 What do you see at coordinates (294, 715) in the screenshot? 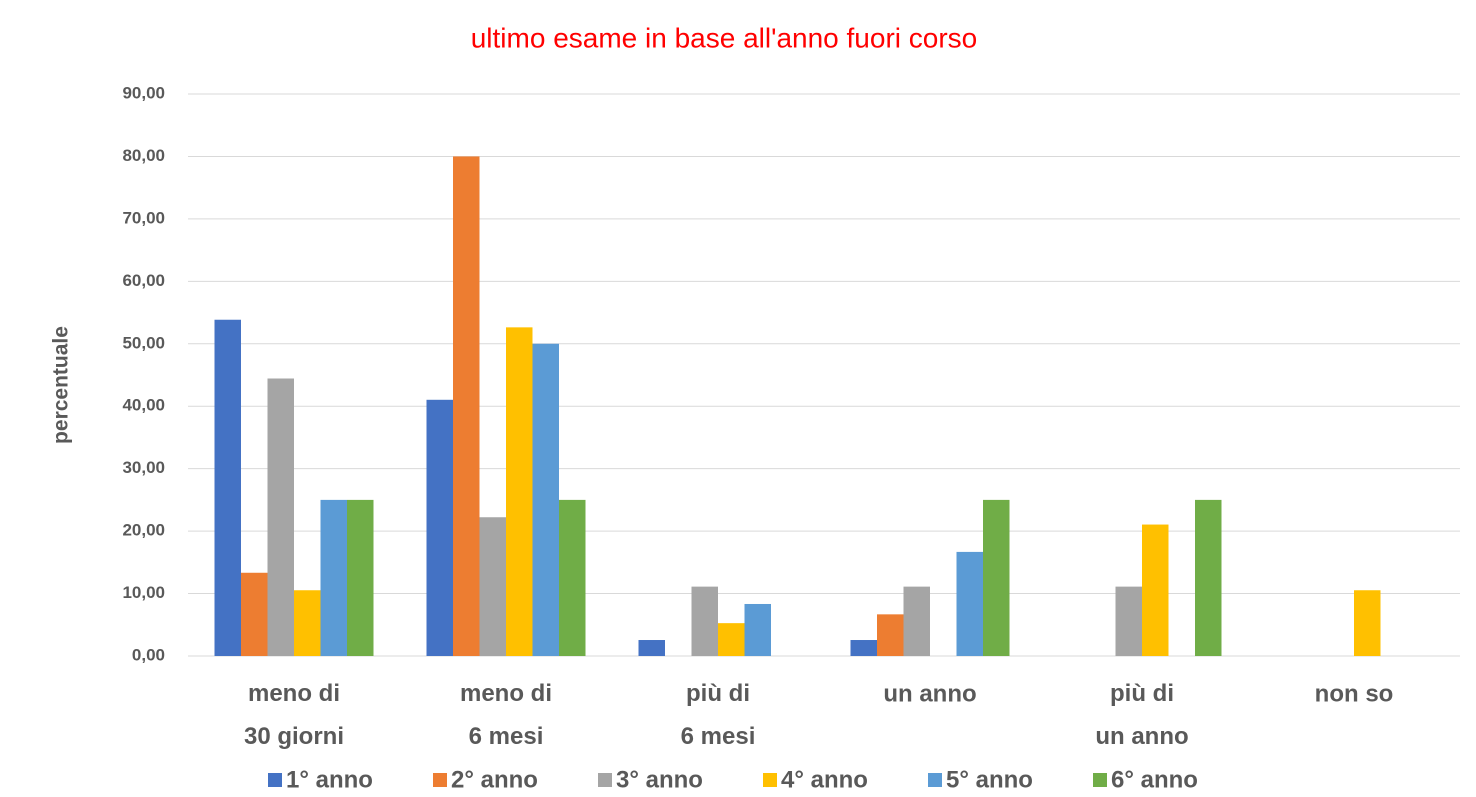
I see `x-tick-label: meno di 30 giorni` at bounding box center [294, 715].